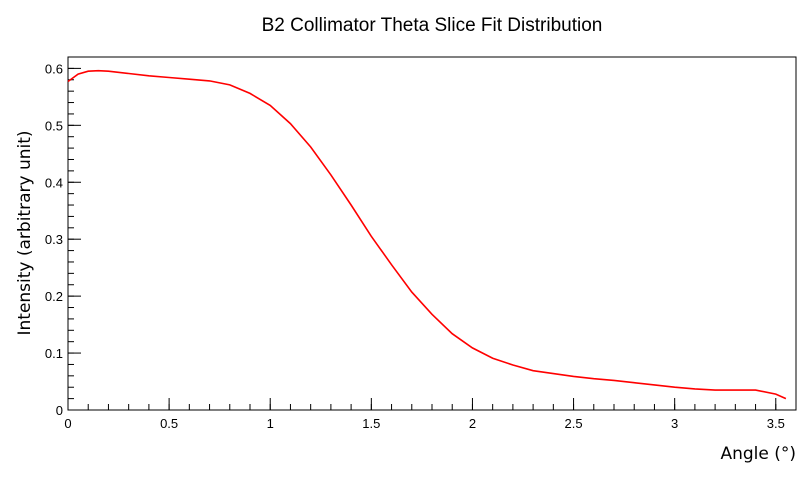 This screenshot has height=481, width=812. Describe the element at coordinates (25, 232) in the screenshot. I see `y-axis-title: Intensity (arbitrary unit)` at that location.